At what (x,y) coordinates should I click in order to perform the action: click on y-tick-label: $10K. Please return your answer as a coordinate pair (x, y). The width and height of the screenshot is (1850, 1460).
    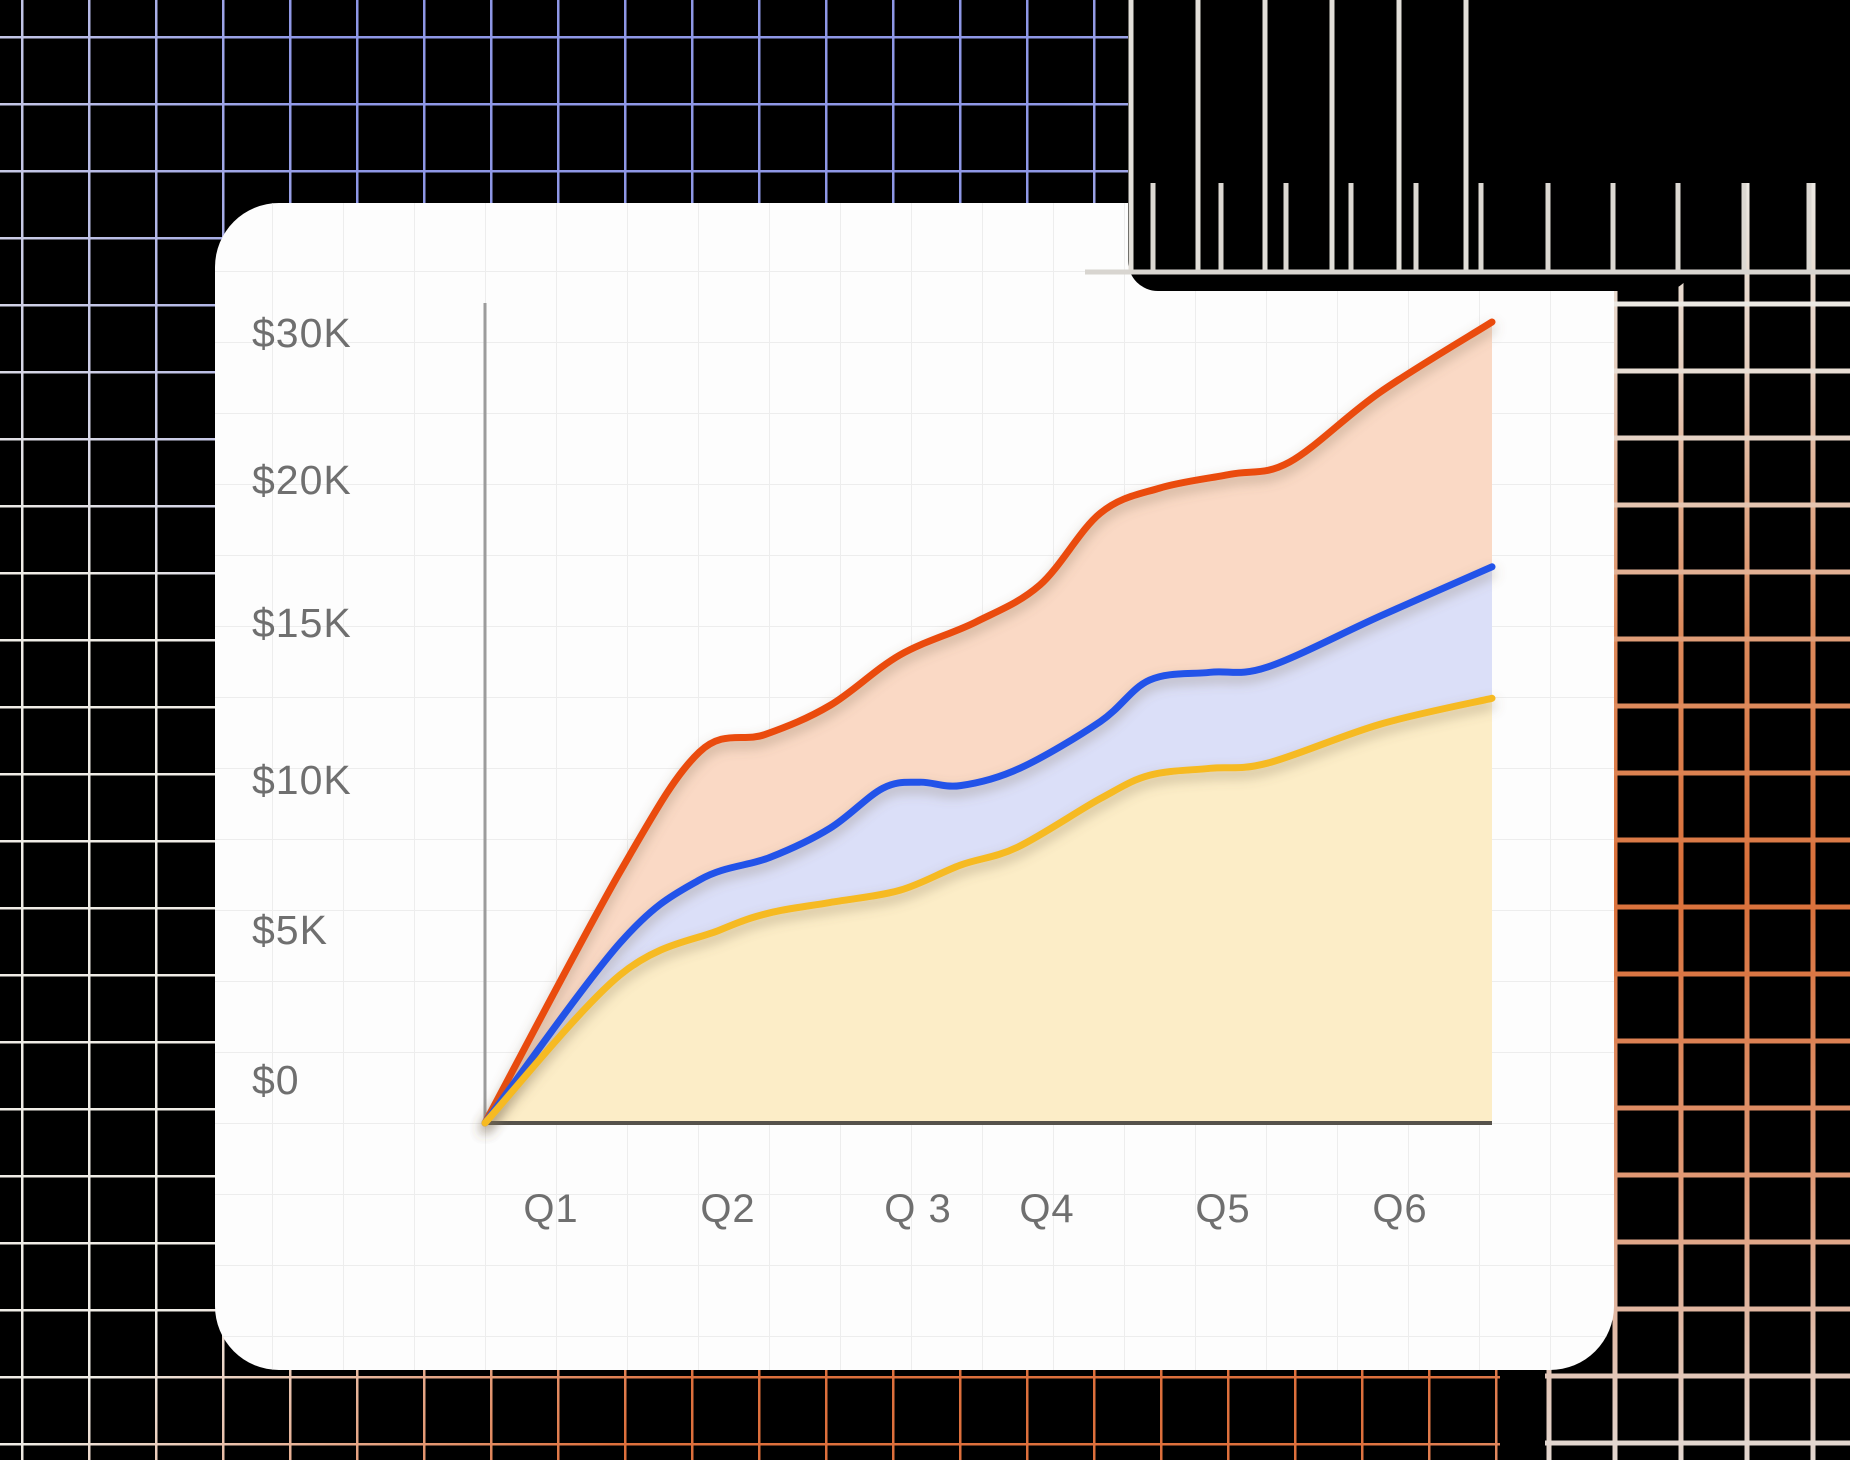
    Looking at the image, I should click on (302, 780).